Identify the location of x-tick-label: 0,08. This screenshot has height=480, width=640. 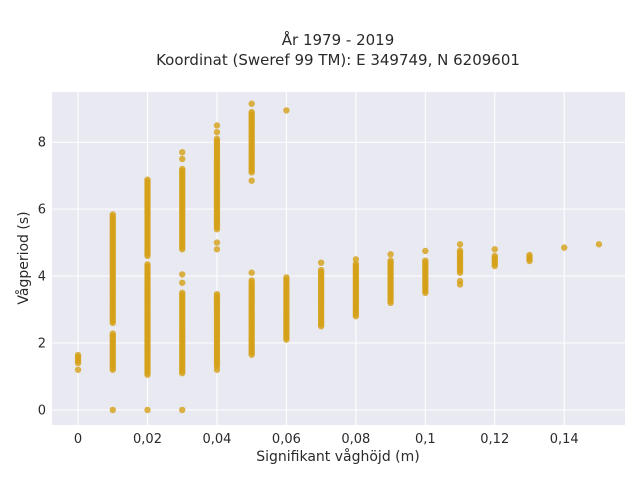
(355, 439).